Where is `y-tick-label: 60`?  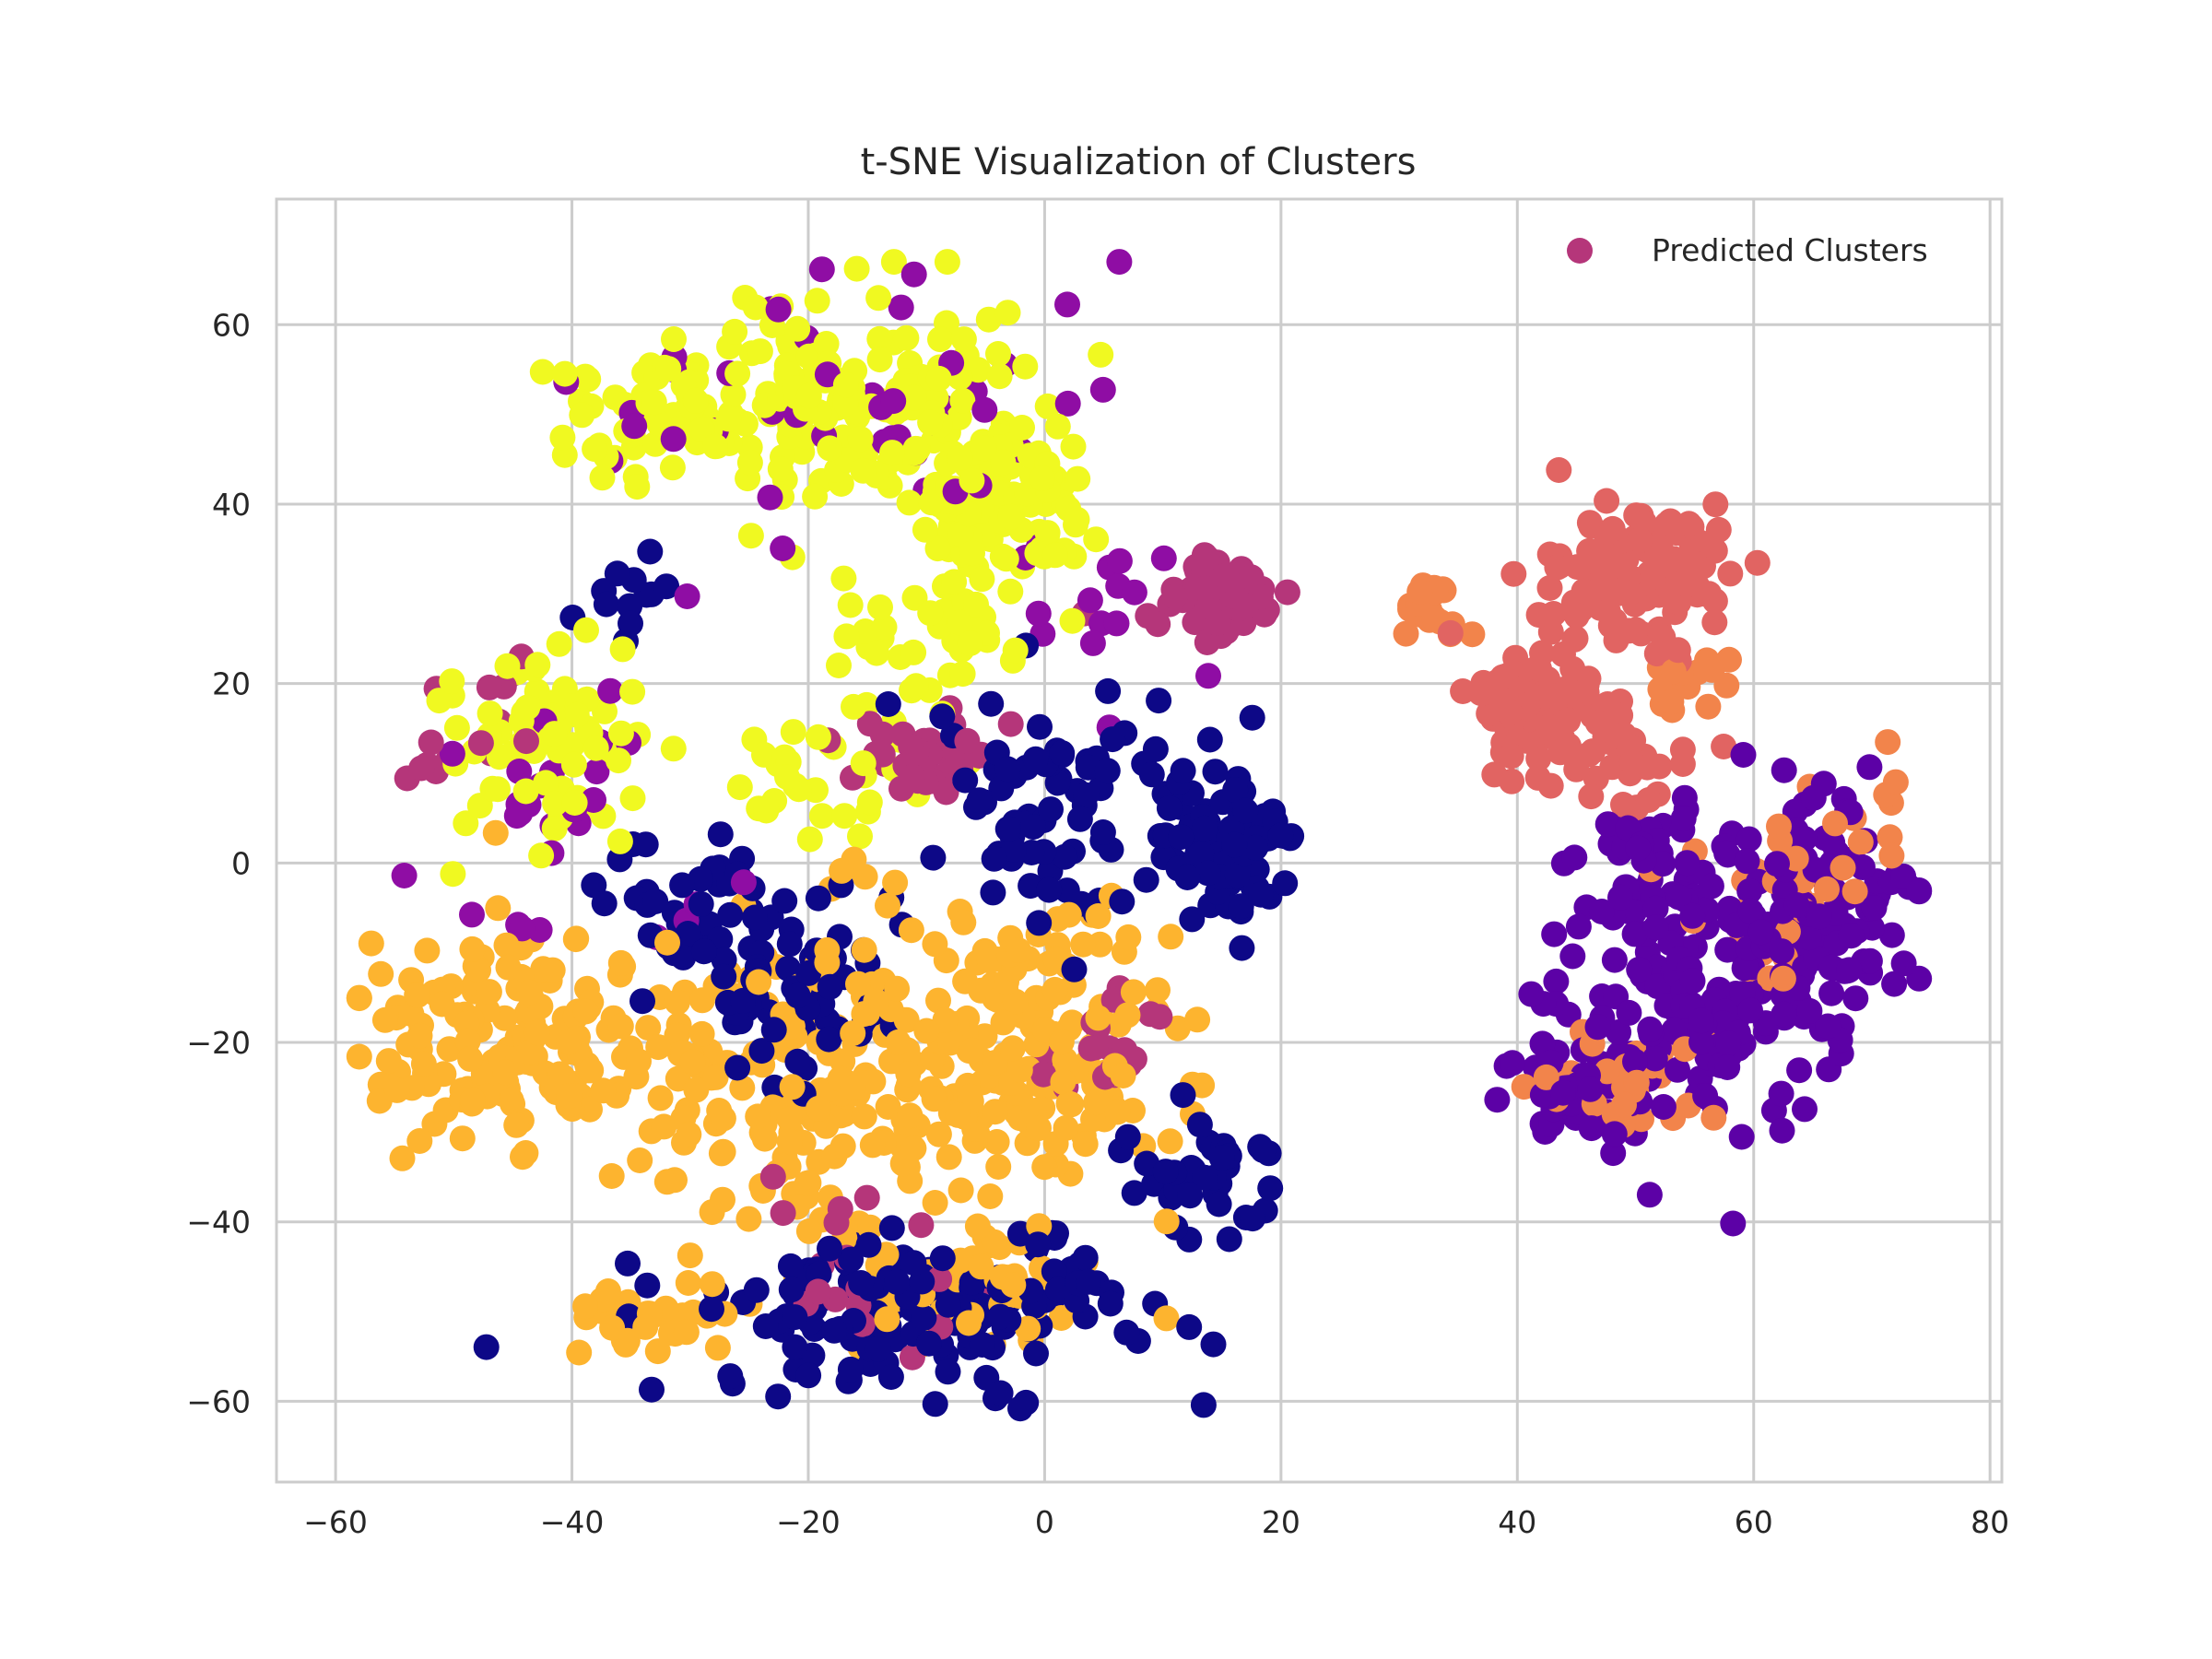 y-tick-label: 60 is located at coordinates (231, 325).